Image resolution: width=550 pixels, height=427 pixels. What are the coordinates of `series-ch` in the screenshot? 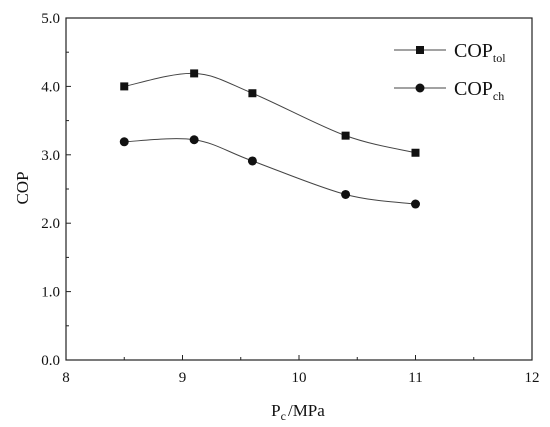 It's located at (269, 172).